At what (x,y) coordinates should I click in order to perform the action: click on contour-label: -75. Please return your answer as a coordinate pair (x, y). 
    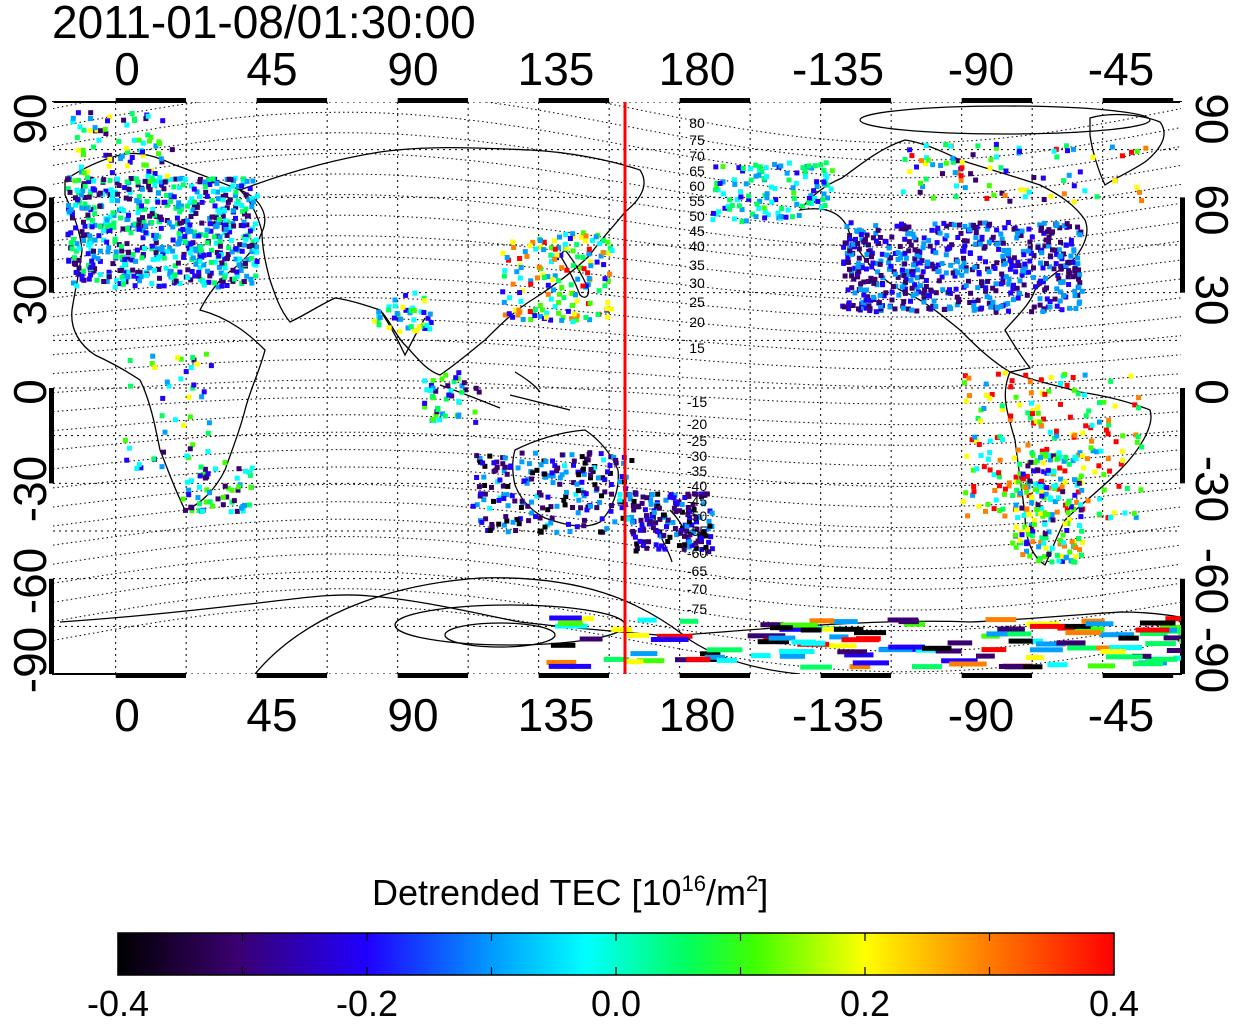
    Looking at the image, I should click on (697, 609).